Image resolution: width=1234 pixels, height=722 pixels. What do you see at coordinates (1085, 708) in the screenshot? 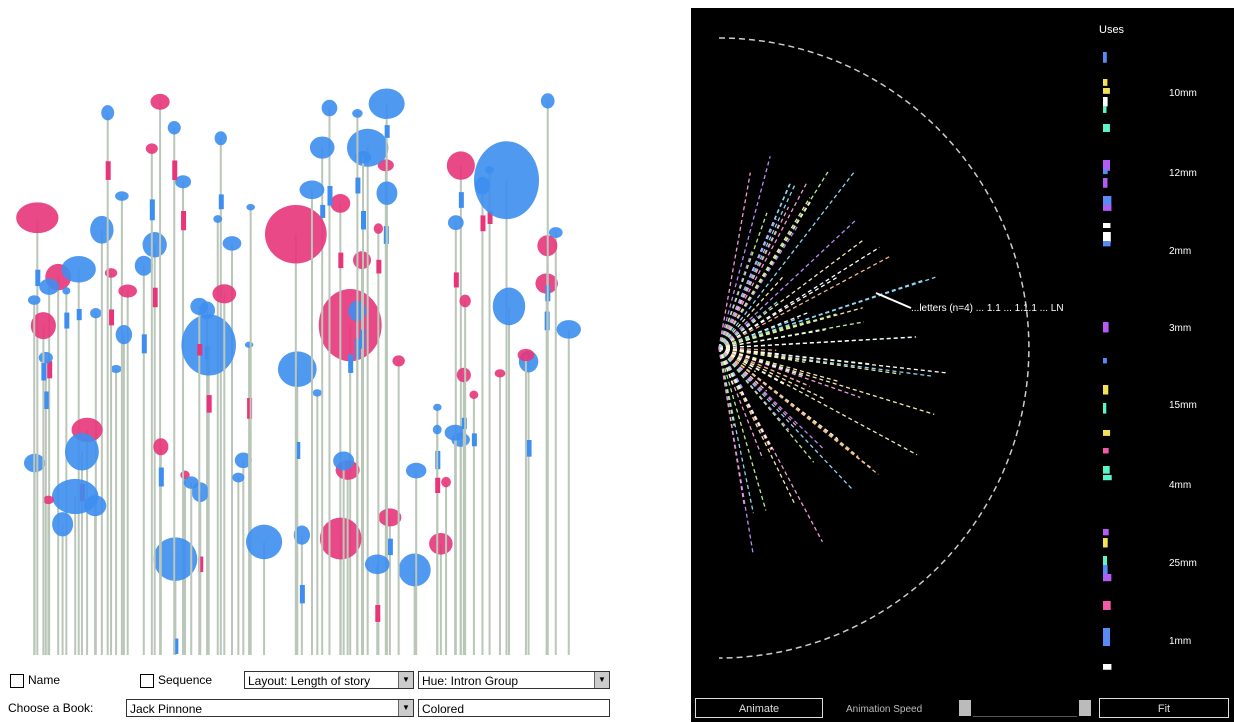
I see `speed-slider-right-arrow` at bounding box center [1085, 708].